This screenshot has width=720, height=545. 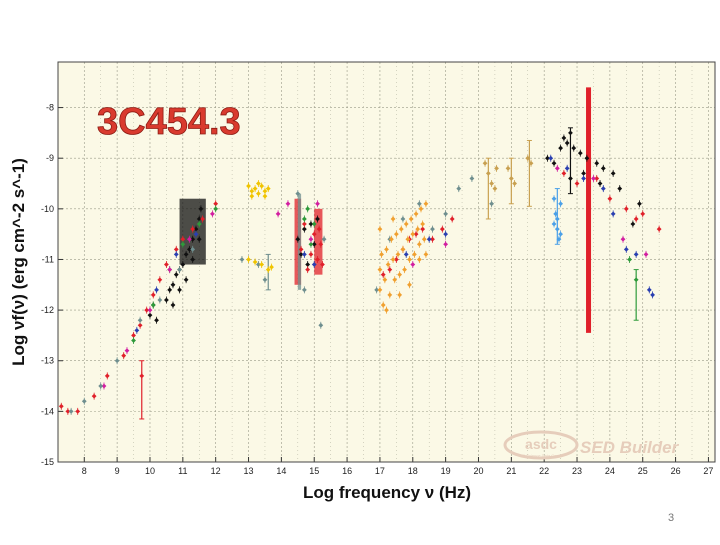 I want to click on x-tick-label: 18, so click(x=413, y=471).